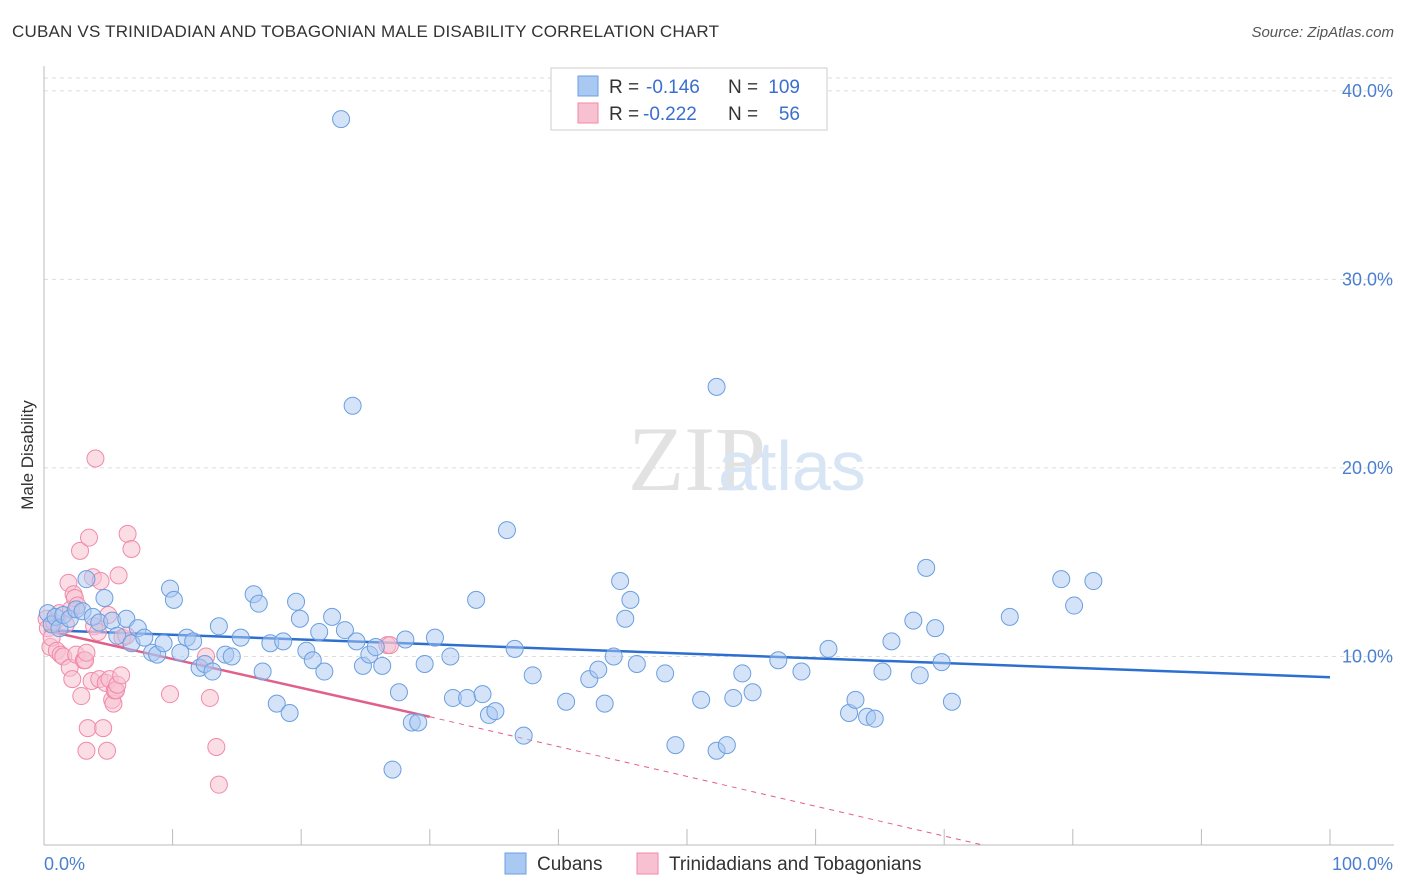  I want to click on legend-r-label-2: R =, so click(624, 114).